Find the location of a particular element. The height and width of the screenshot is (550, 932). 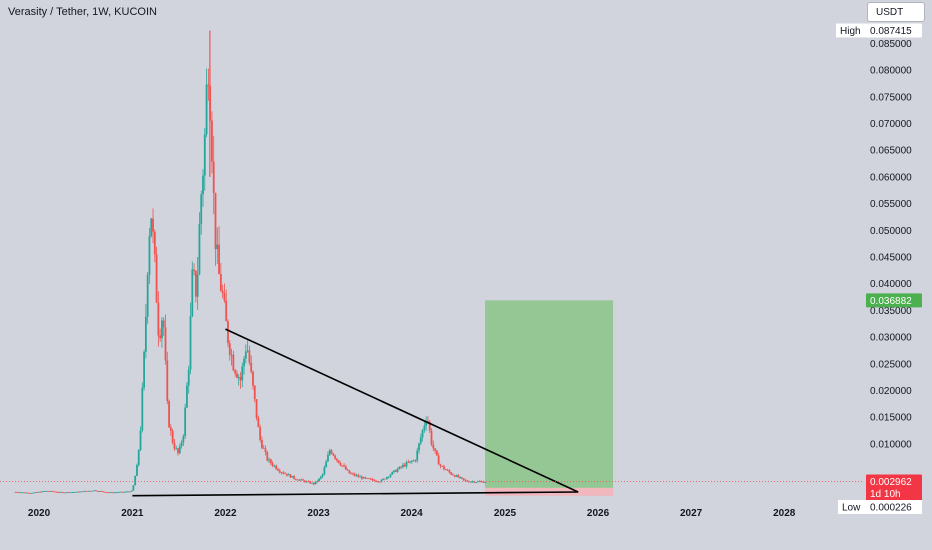

x-tick-label: 2026 is located at coordinates (598, 513).